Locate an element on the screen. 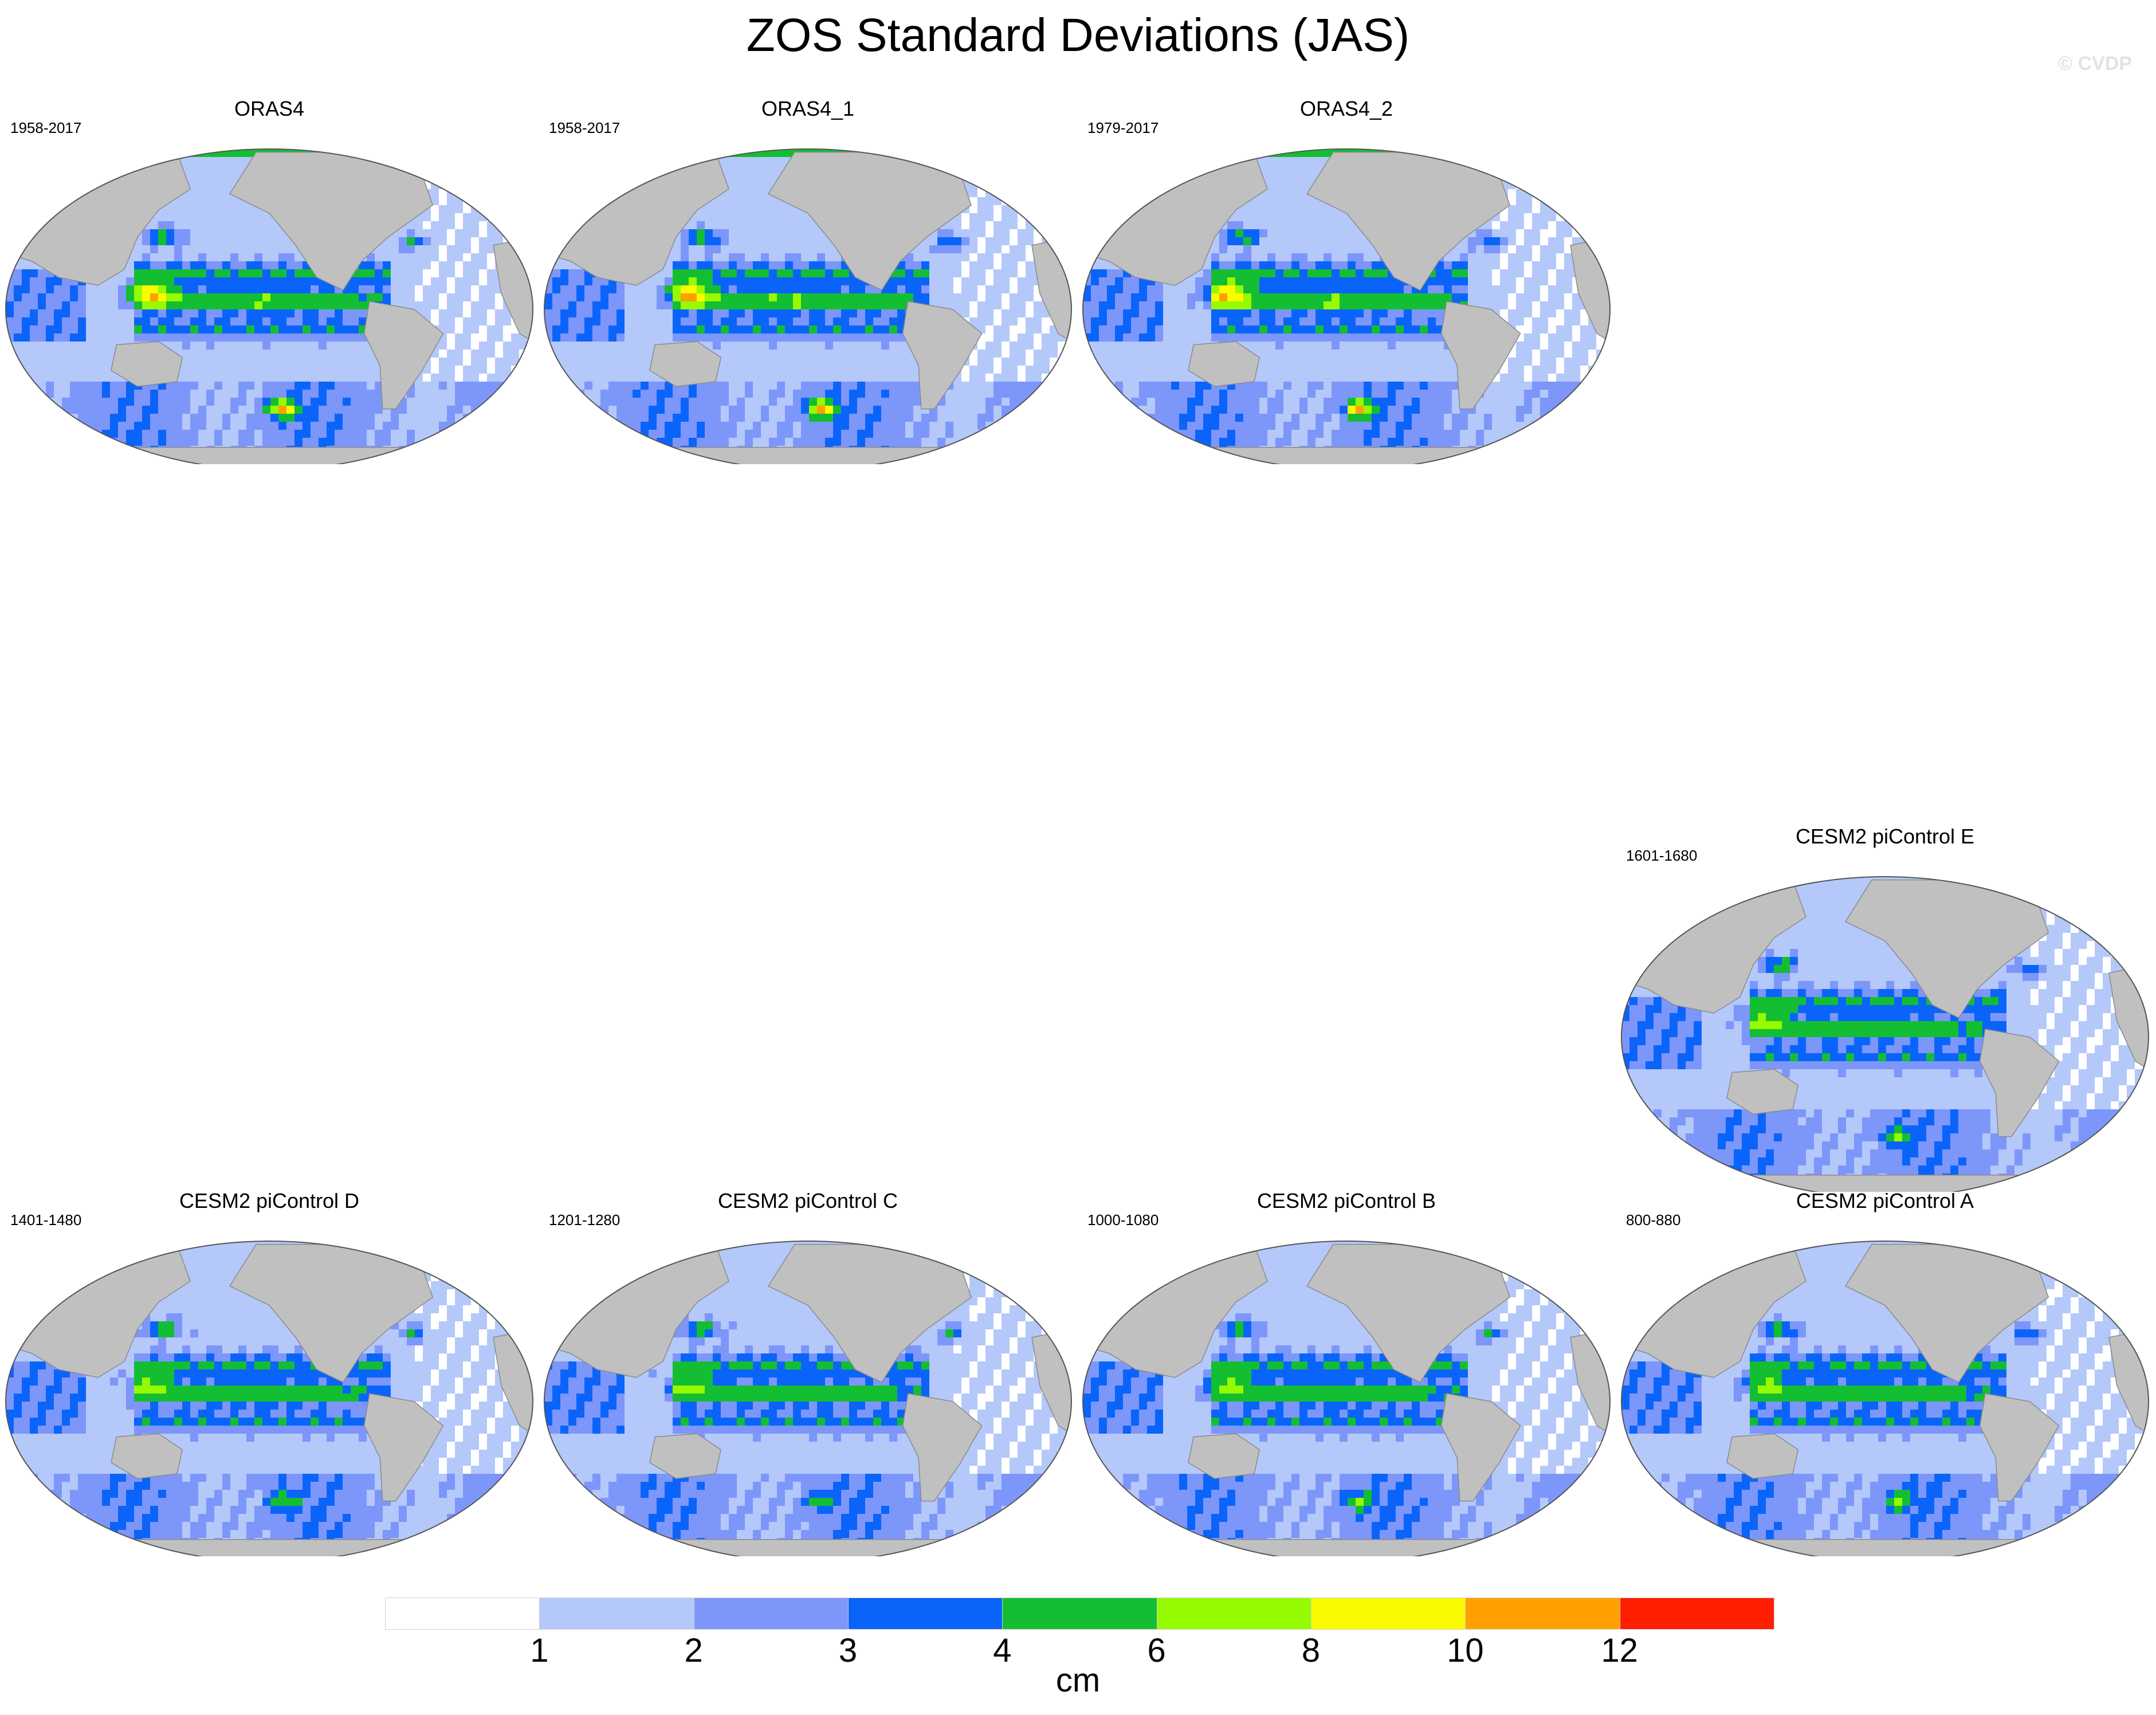  colorbar-units: cm is located at coordinates (1078, 1681).